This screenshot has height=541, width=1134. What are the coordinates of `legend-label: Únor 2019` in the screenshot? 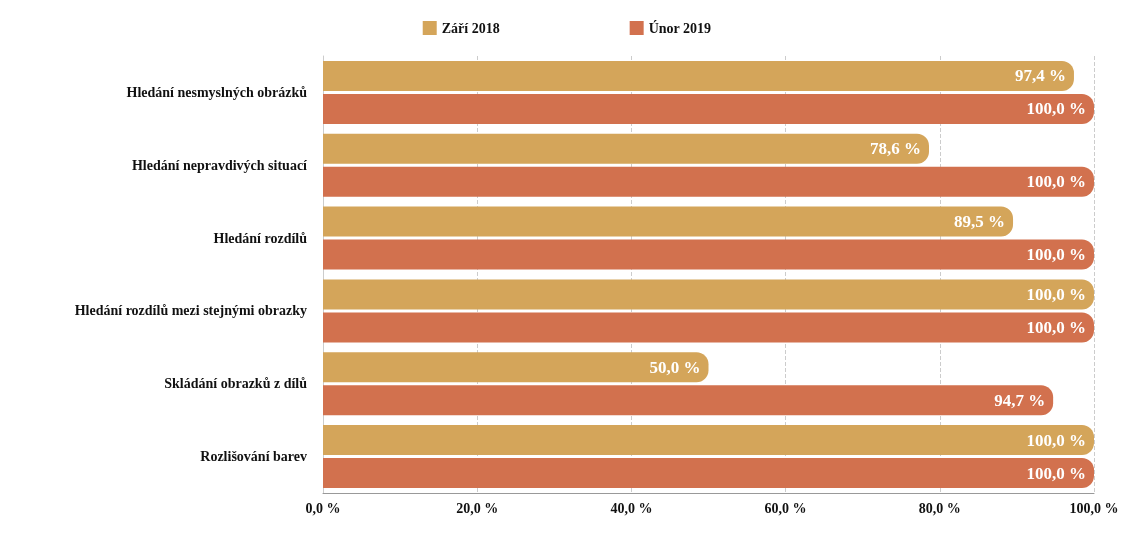 It's located at (680, 27).